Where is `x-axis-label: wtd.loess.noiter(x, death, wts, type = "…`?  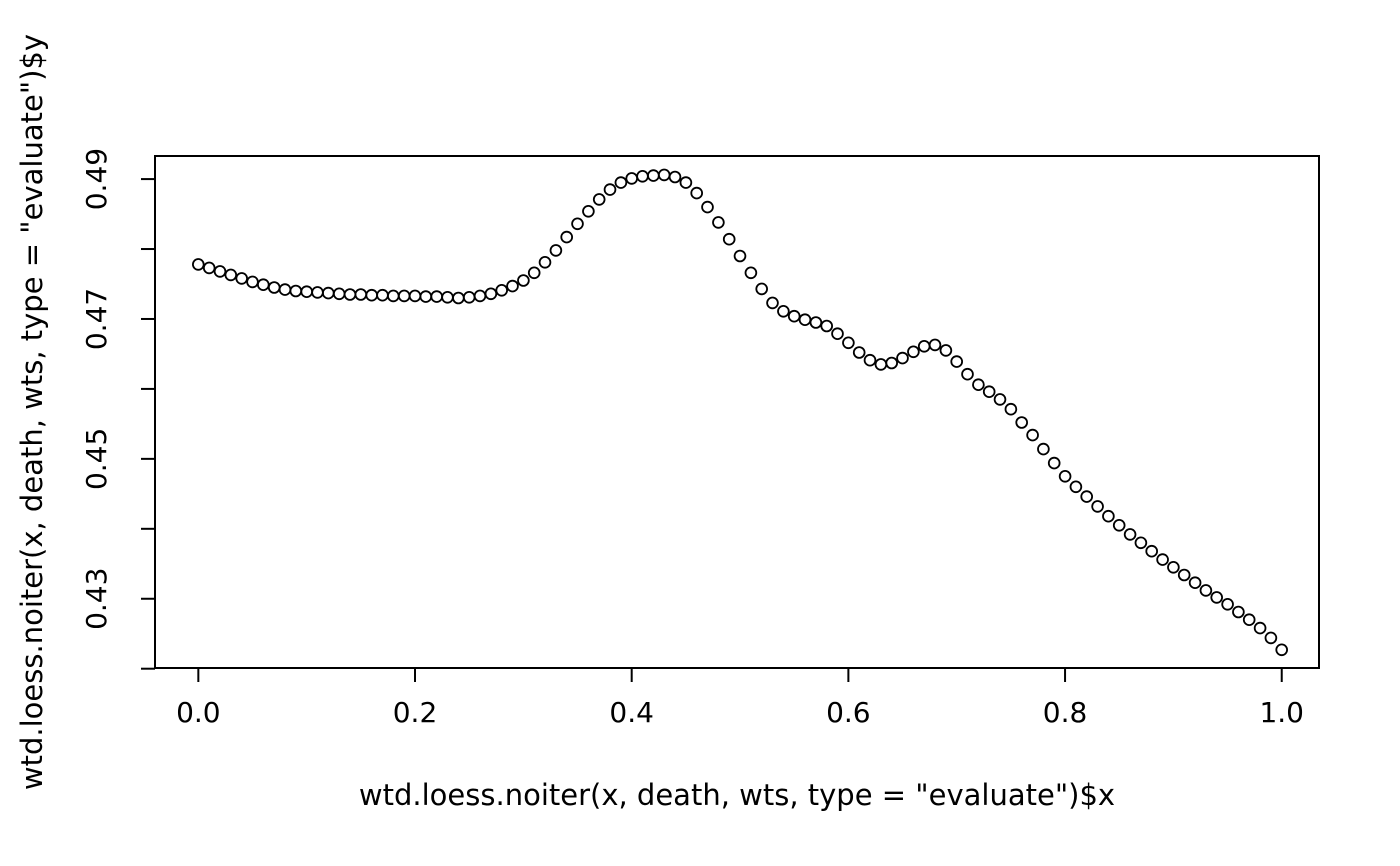
x-axis-label: wtd.loess.noiter(x, death, wts, type = "… is located at coordinates (737, 795).